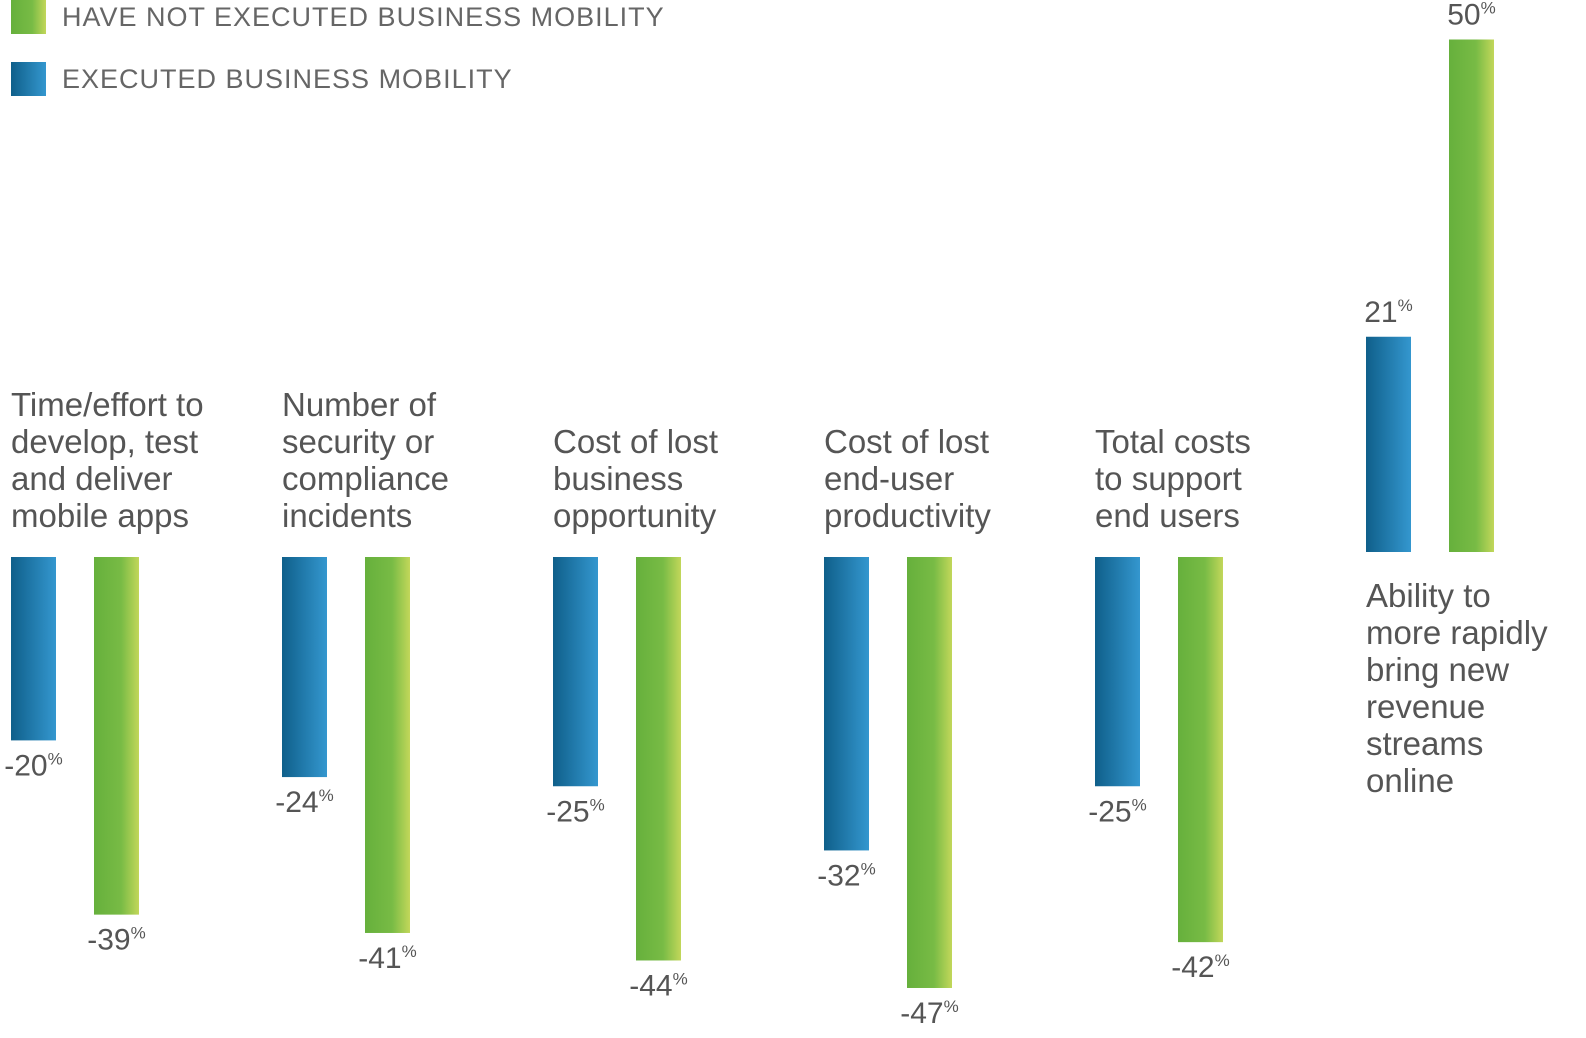 This screenshot has width=1586, height=1038. What do you see at coordinates (363, 17) in the screenshot?
I see `legend-label-not-executed: HAVE NOT EXECUTED BUSINESS MOBILITY` at bounding box center [363, 17].